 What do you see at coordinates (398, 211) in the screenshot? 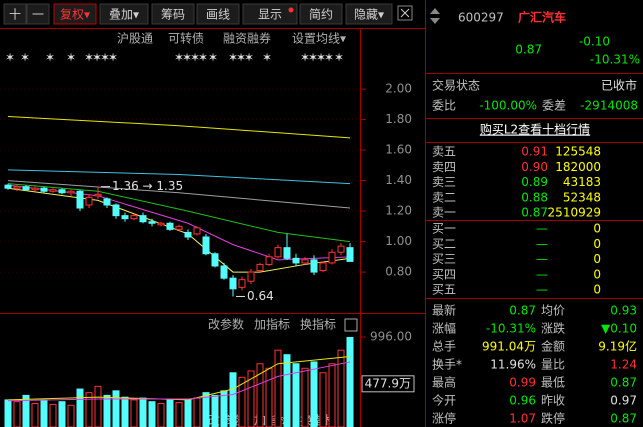
I see `y-tick-label: 1.20` at bounding box center [398, 211].